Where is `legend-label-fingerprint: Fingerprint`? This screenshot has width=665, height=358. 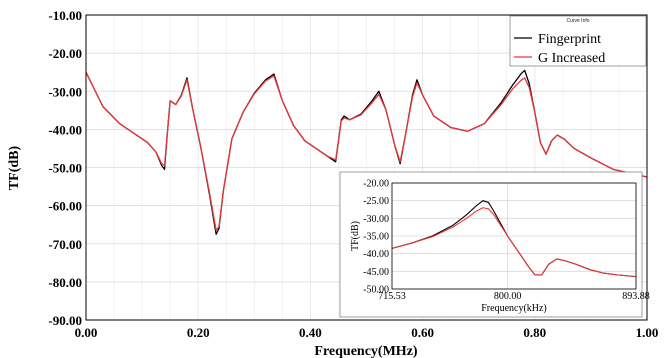
legend-label-fingerprint: Fingerprint is located at coordinates (569, 39).